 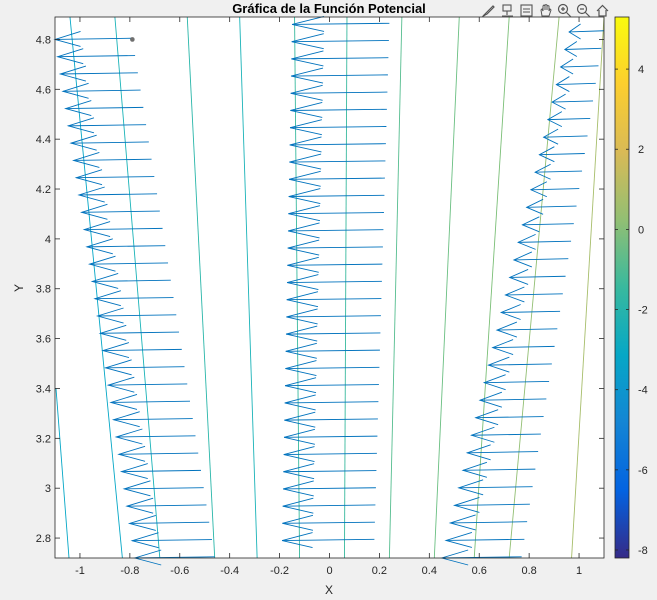 What do you see at coordinates (528, 571) in the screenshot?
I see `x-tick-label: 0.8` at bounding box center [528, 571].